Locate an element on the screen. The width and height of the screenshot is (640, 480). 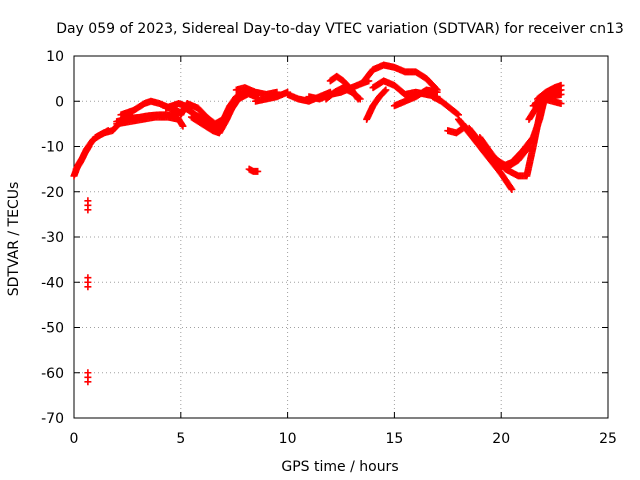
y-tick-label: 10 is located at coordinates (55, 57).